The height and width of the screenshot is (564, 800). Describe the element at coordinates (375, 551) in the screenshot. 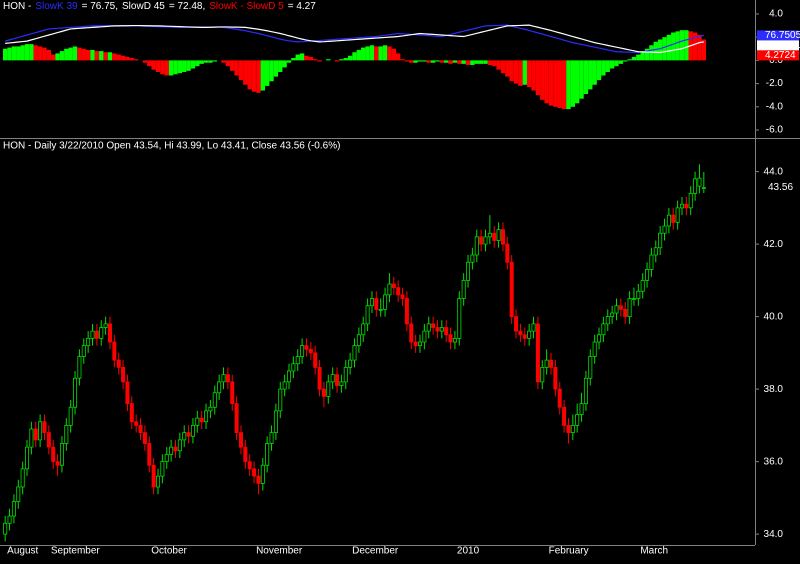

I see `x-tick-label: December` at that location.